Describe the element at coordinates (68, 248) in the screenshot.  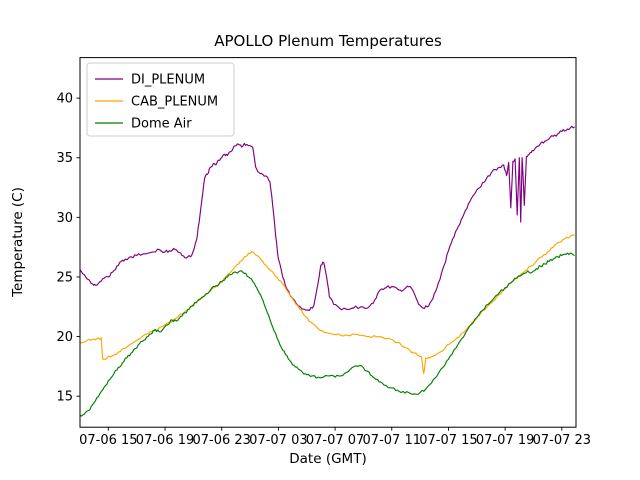
I see `y-ticks-group: 15 20 25 30 35 40` at that location.